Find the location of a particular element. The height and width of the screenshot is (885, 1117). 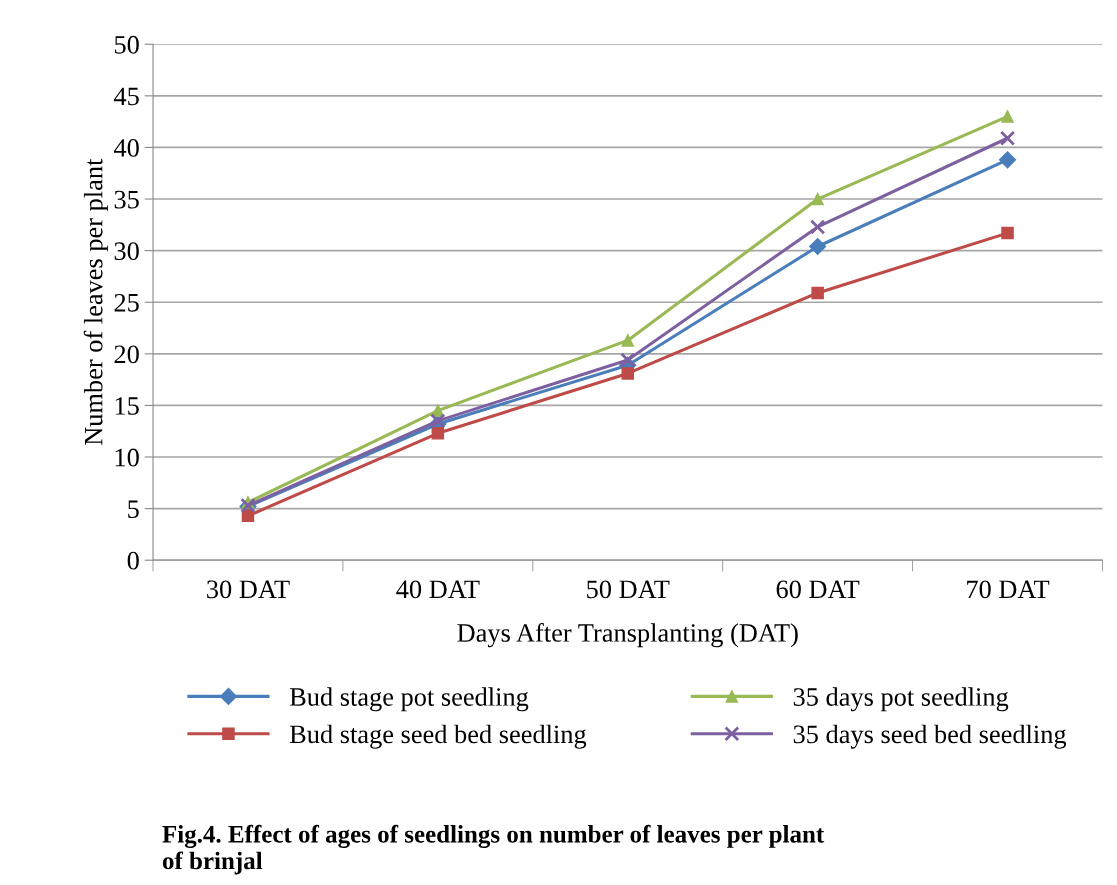

x-tick-label: 40 DAT is located at coordinates (438, 589).